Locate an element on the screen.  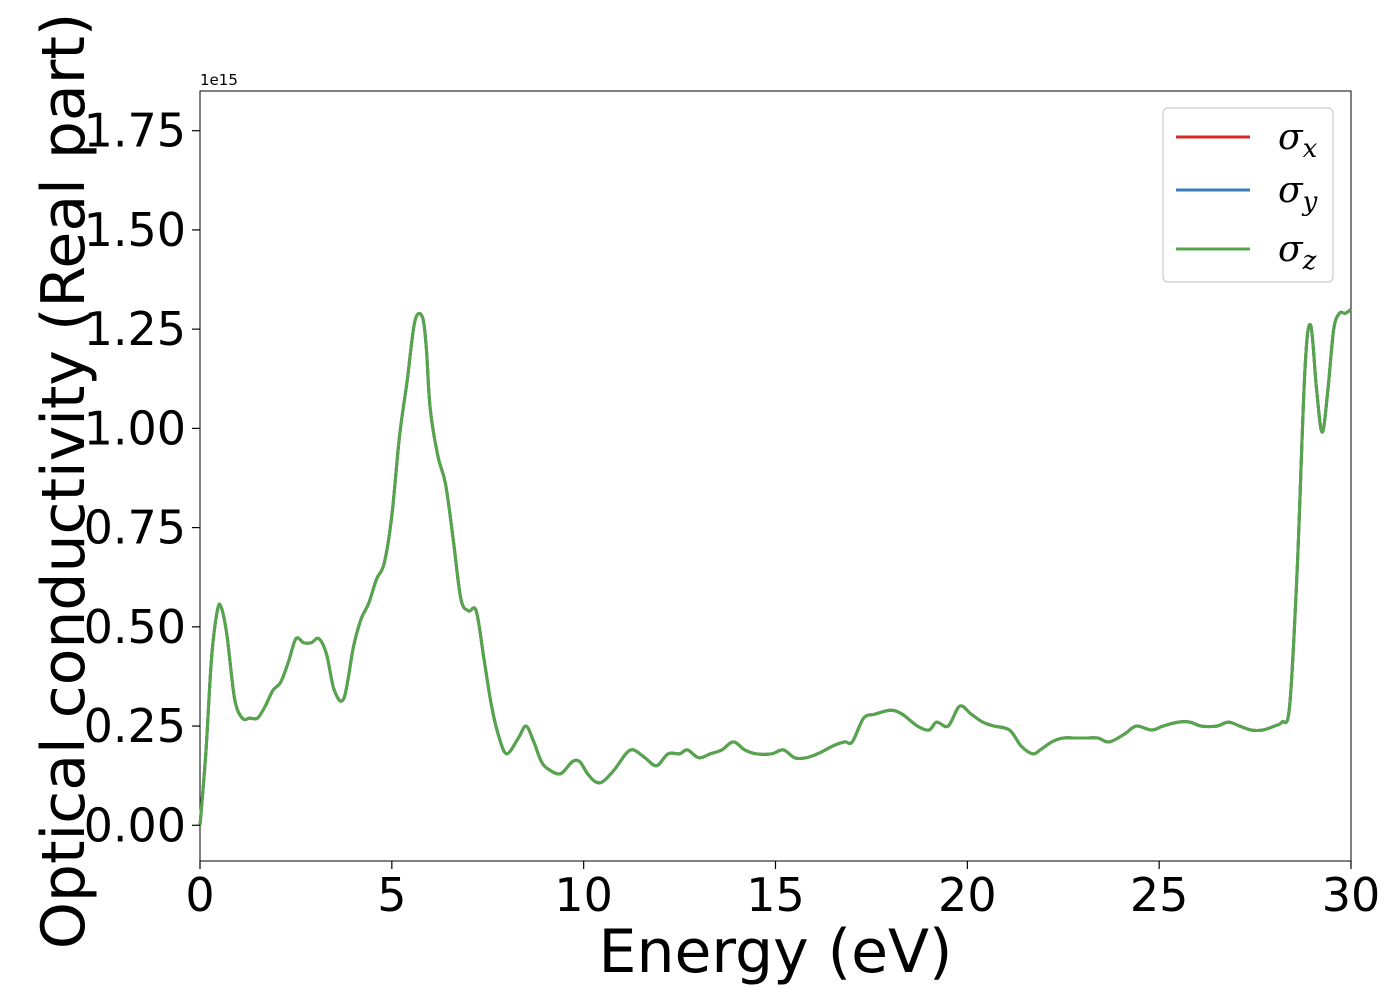
x-tick-label: 30 is located at coordinates (1351, 895).